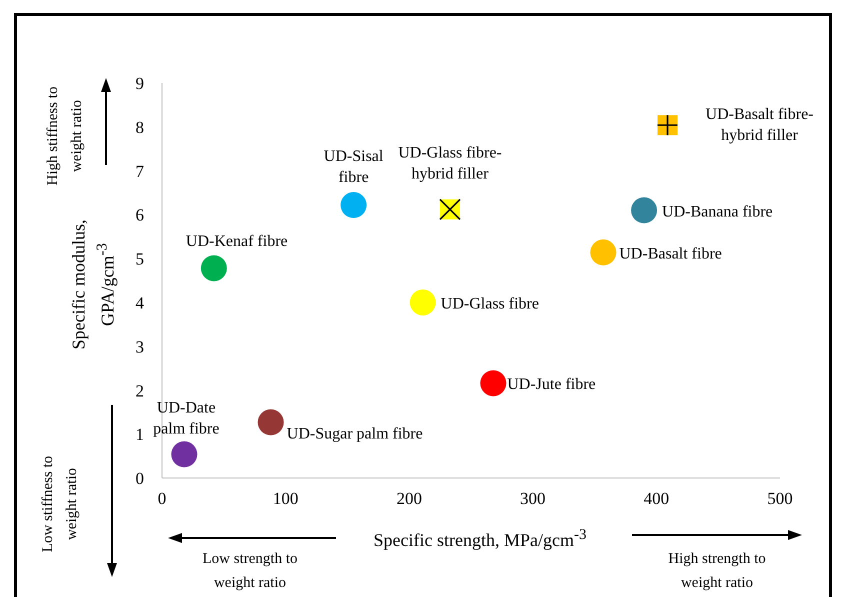 The height and width of the screenshot is (597, 846). What do you see at coordinates (140, 434) in the screenshot?
I see `y-tick-label: 1` at bounding box center [140, 434].